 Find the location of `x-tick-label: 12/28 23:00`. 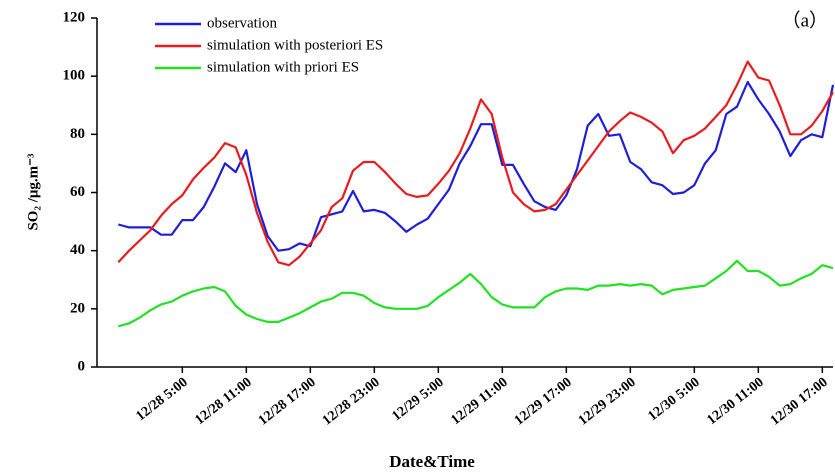

x-tick-label: 12/28 23:00 is located at coordinates (351, 402).